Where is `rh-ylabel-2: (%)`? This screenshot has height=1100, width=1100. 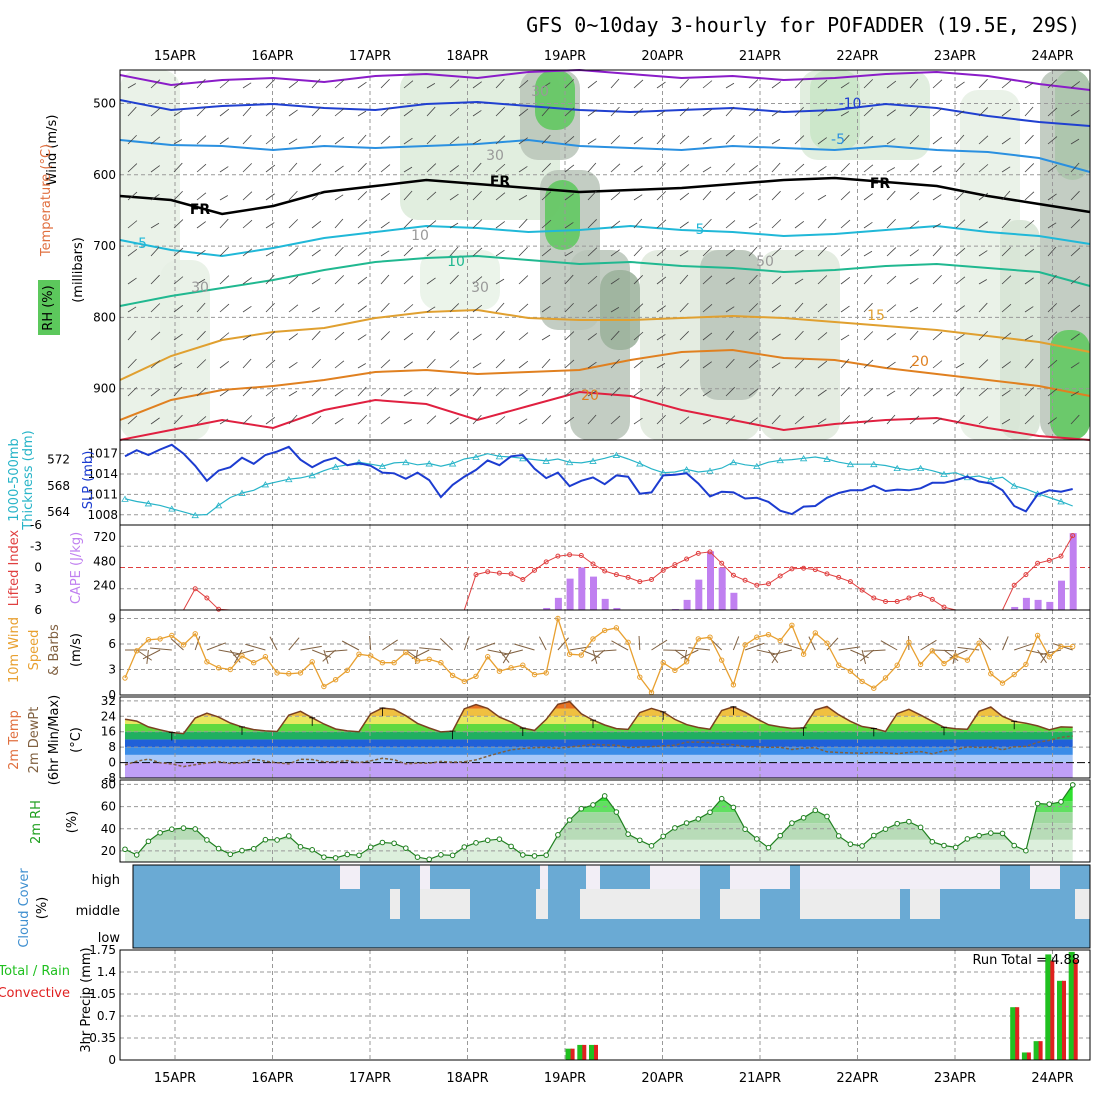 rh-ylabel-2: (%) is located at coordinates (72, 822).